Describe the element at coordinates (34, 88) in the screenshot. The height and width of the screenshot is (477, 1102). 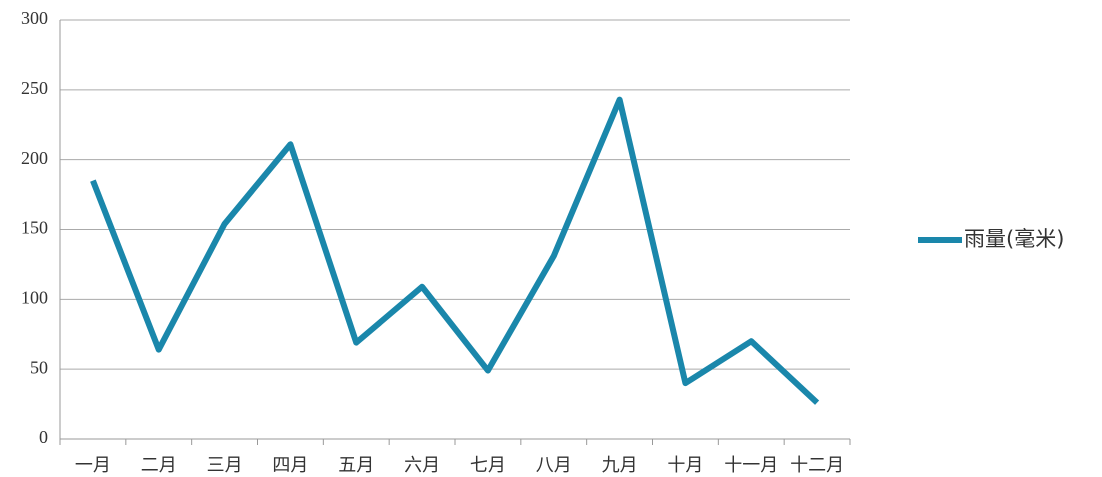
I see `y-tick-label: 250` at that location.